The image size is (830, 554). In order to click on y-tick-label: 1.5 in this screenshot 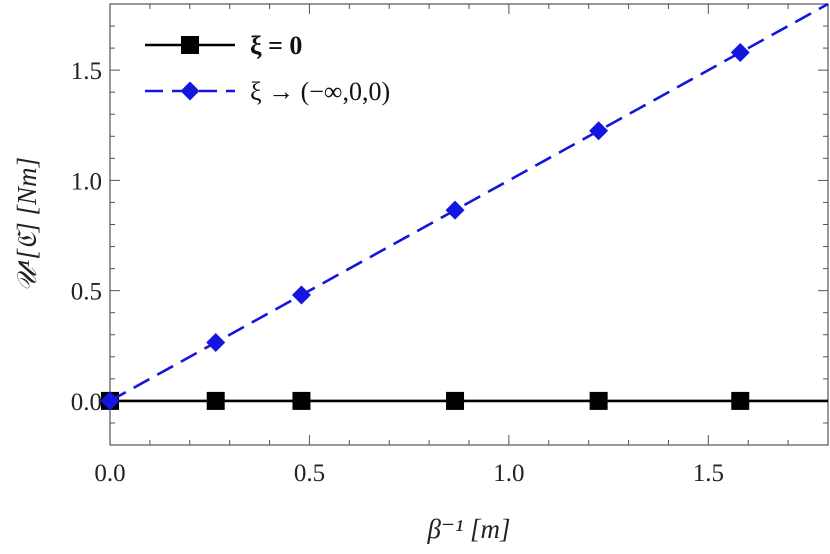, I will do `click(86, 71)`.